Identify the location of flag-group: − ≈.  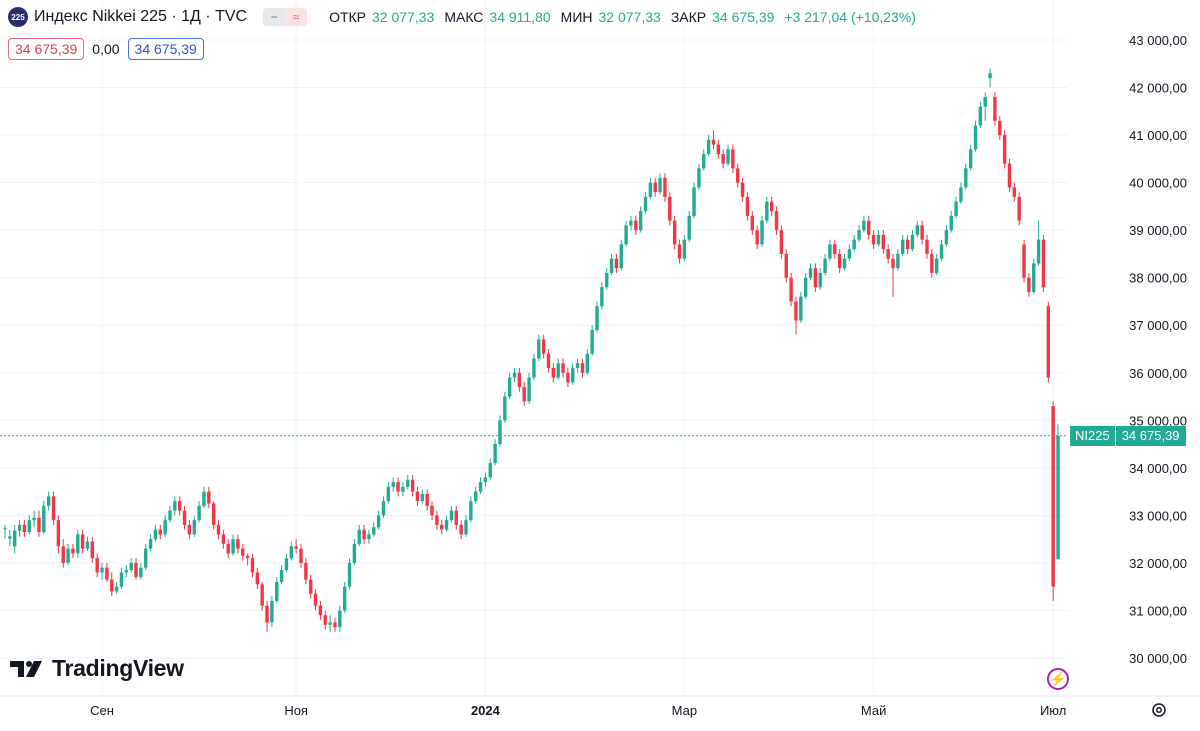
(285, 17).